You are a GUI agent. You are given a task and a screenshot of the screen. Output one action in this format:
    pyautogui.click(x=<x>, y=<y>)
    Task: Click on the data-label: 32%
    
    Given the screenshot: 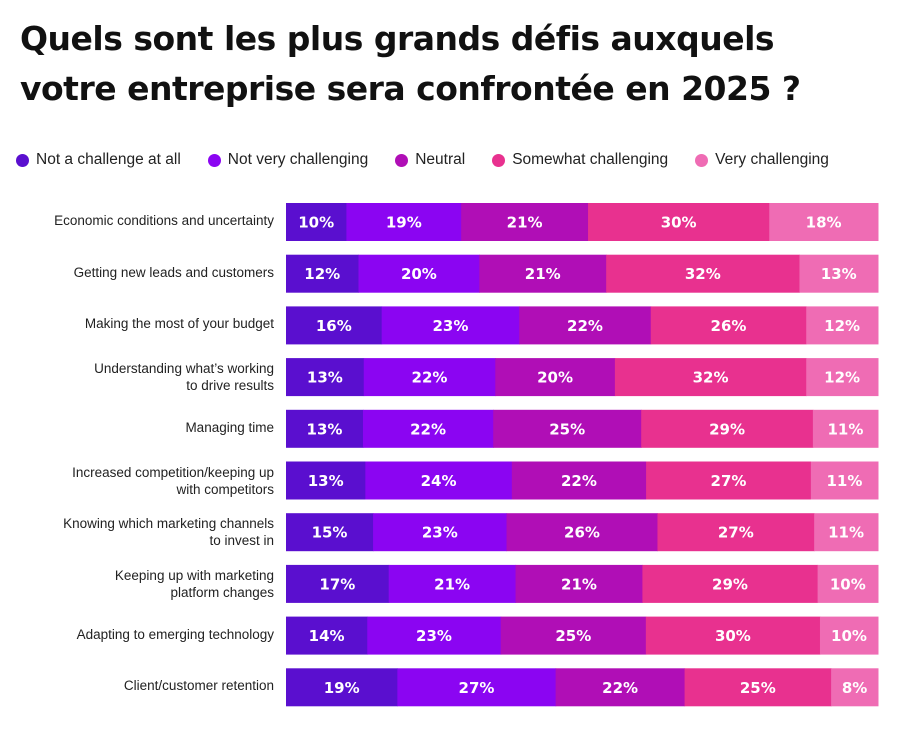 What is the action you would take?
    pyautogui.click(x=711, y=378)
    